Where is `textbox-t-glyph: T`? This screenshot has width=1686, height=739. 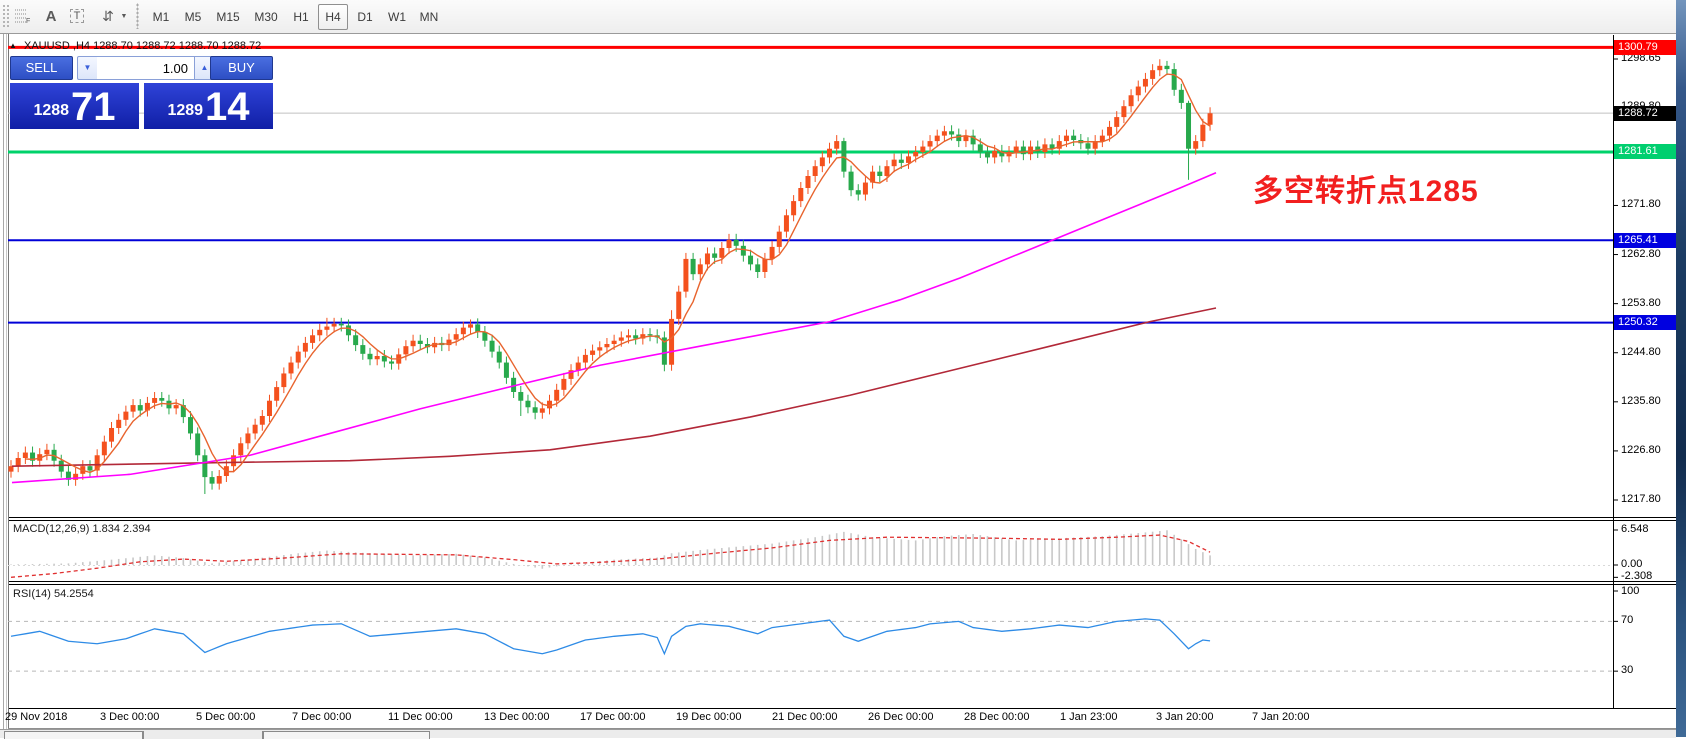 textbox-t-glyph: T is located at coordinates (77, 16).